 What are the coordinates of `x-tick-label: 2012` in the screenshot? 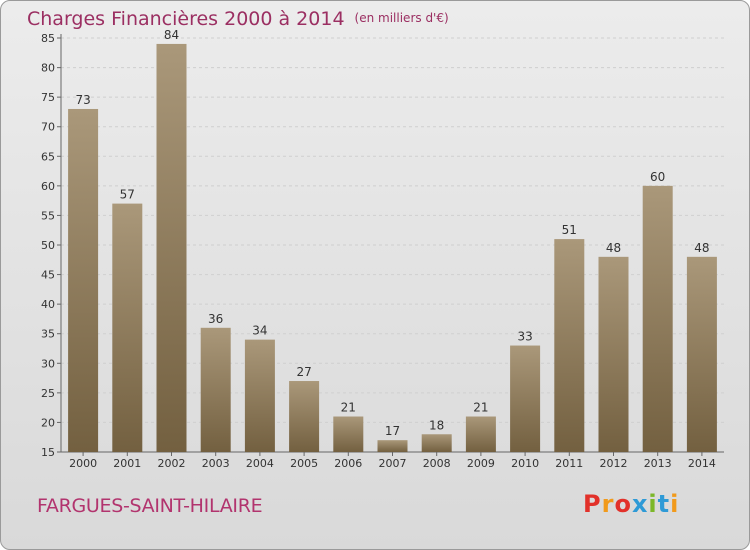 It's located at (614, 463).